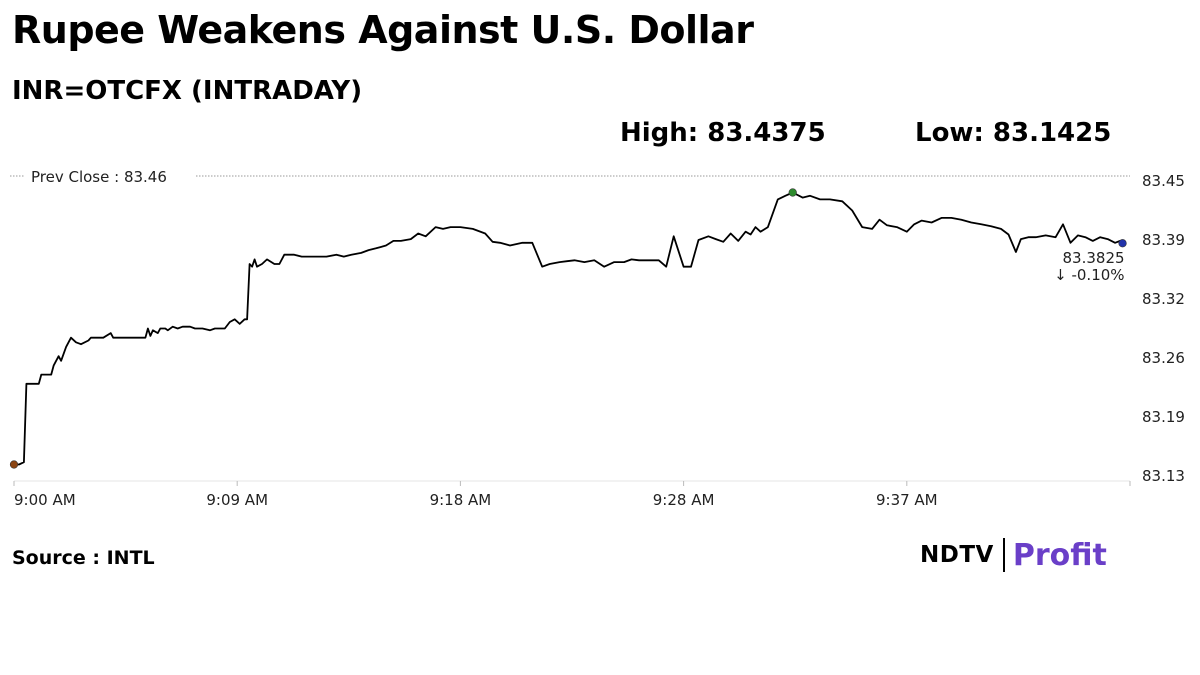 This screenshot has width=1200, height=675. I want to click on y-tick-label: 83.32, so click(1163, 299).